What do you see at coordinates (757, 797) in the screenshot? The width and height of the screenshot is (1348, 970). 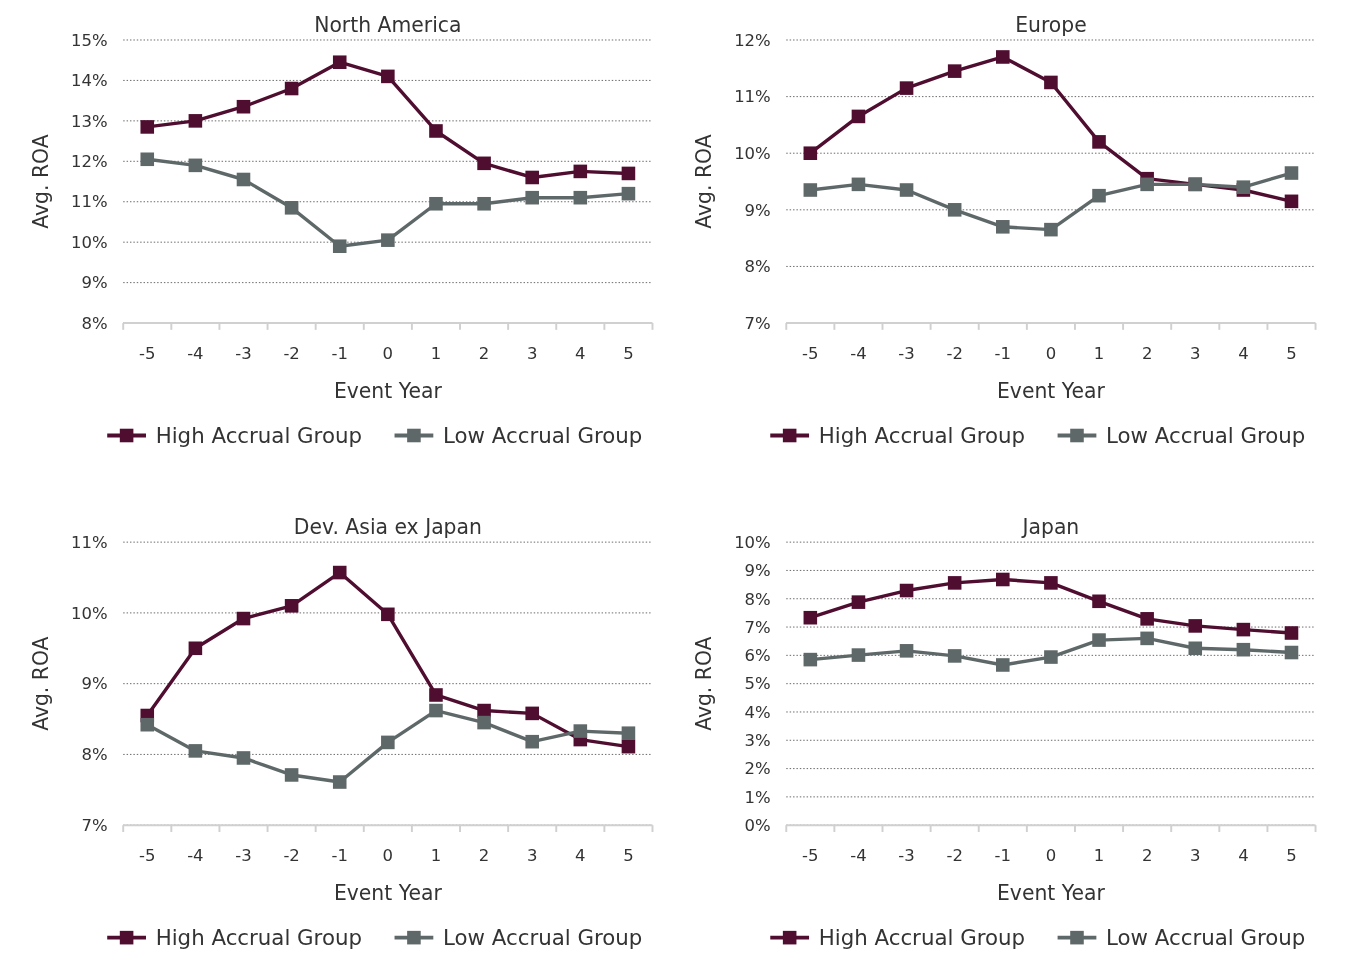 I see `y-tick-label: 1%` at bounding box center [757, 797].